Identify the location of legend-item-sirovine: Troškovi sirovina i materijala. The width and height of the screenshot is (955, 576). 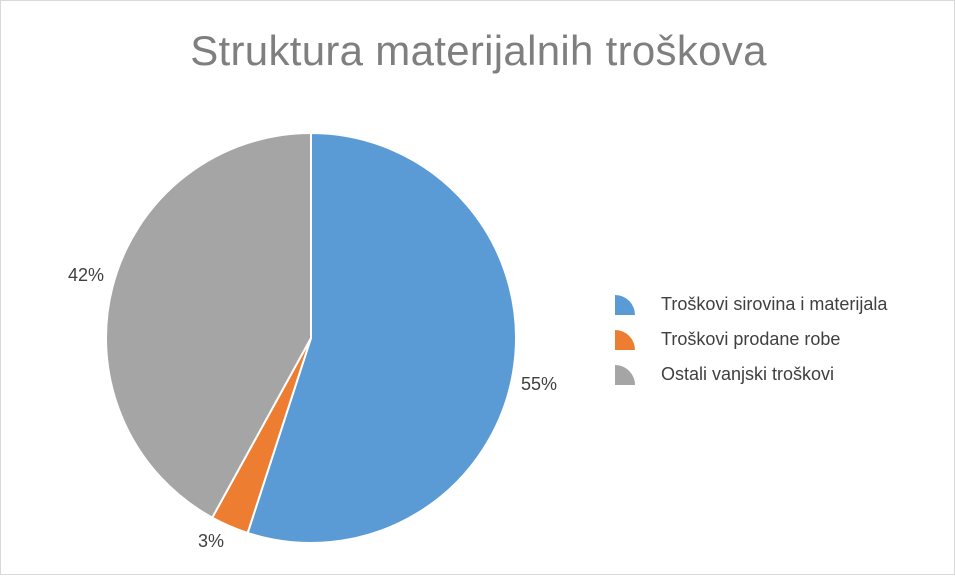
(778, 304).